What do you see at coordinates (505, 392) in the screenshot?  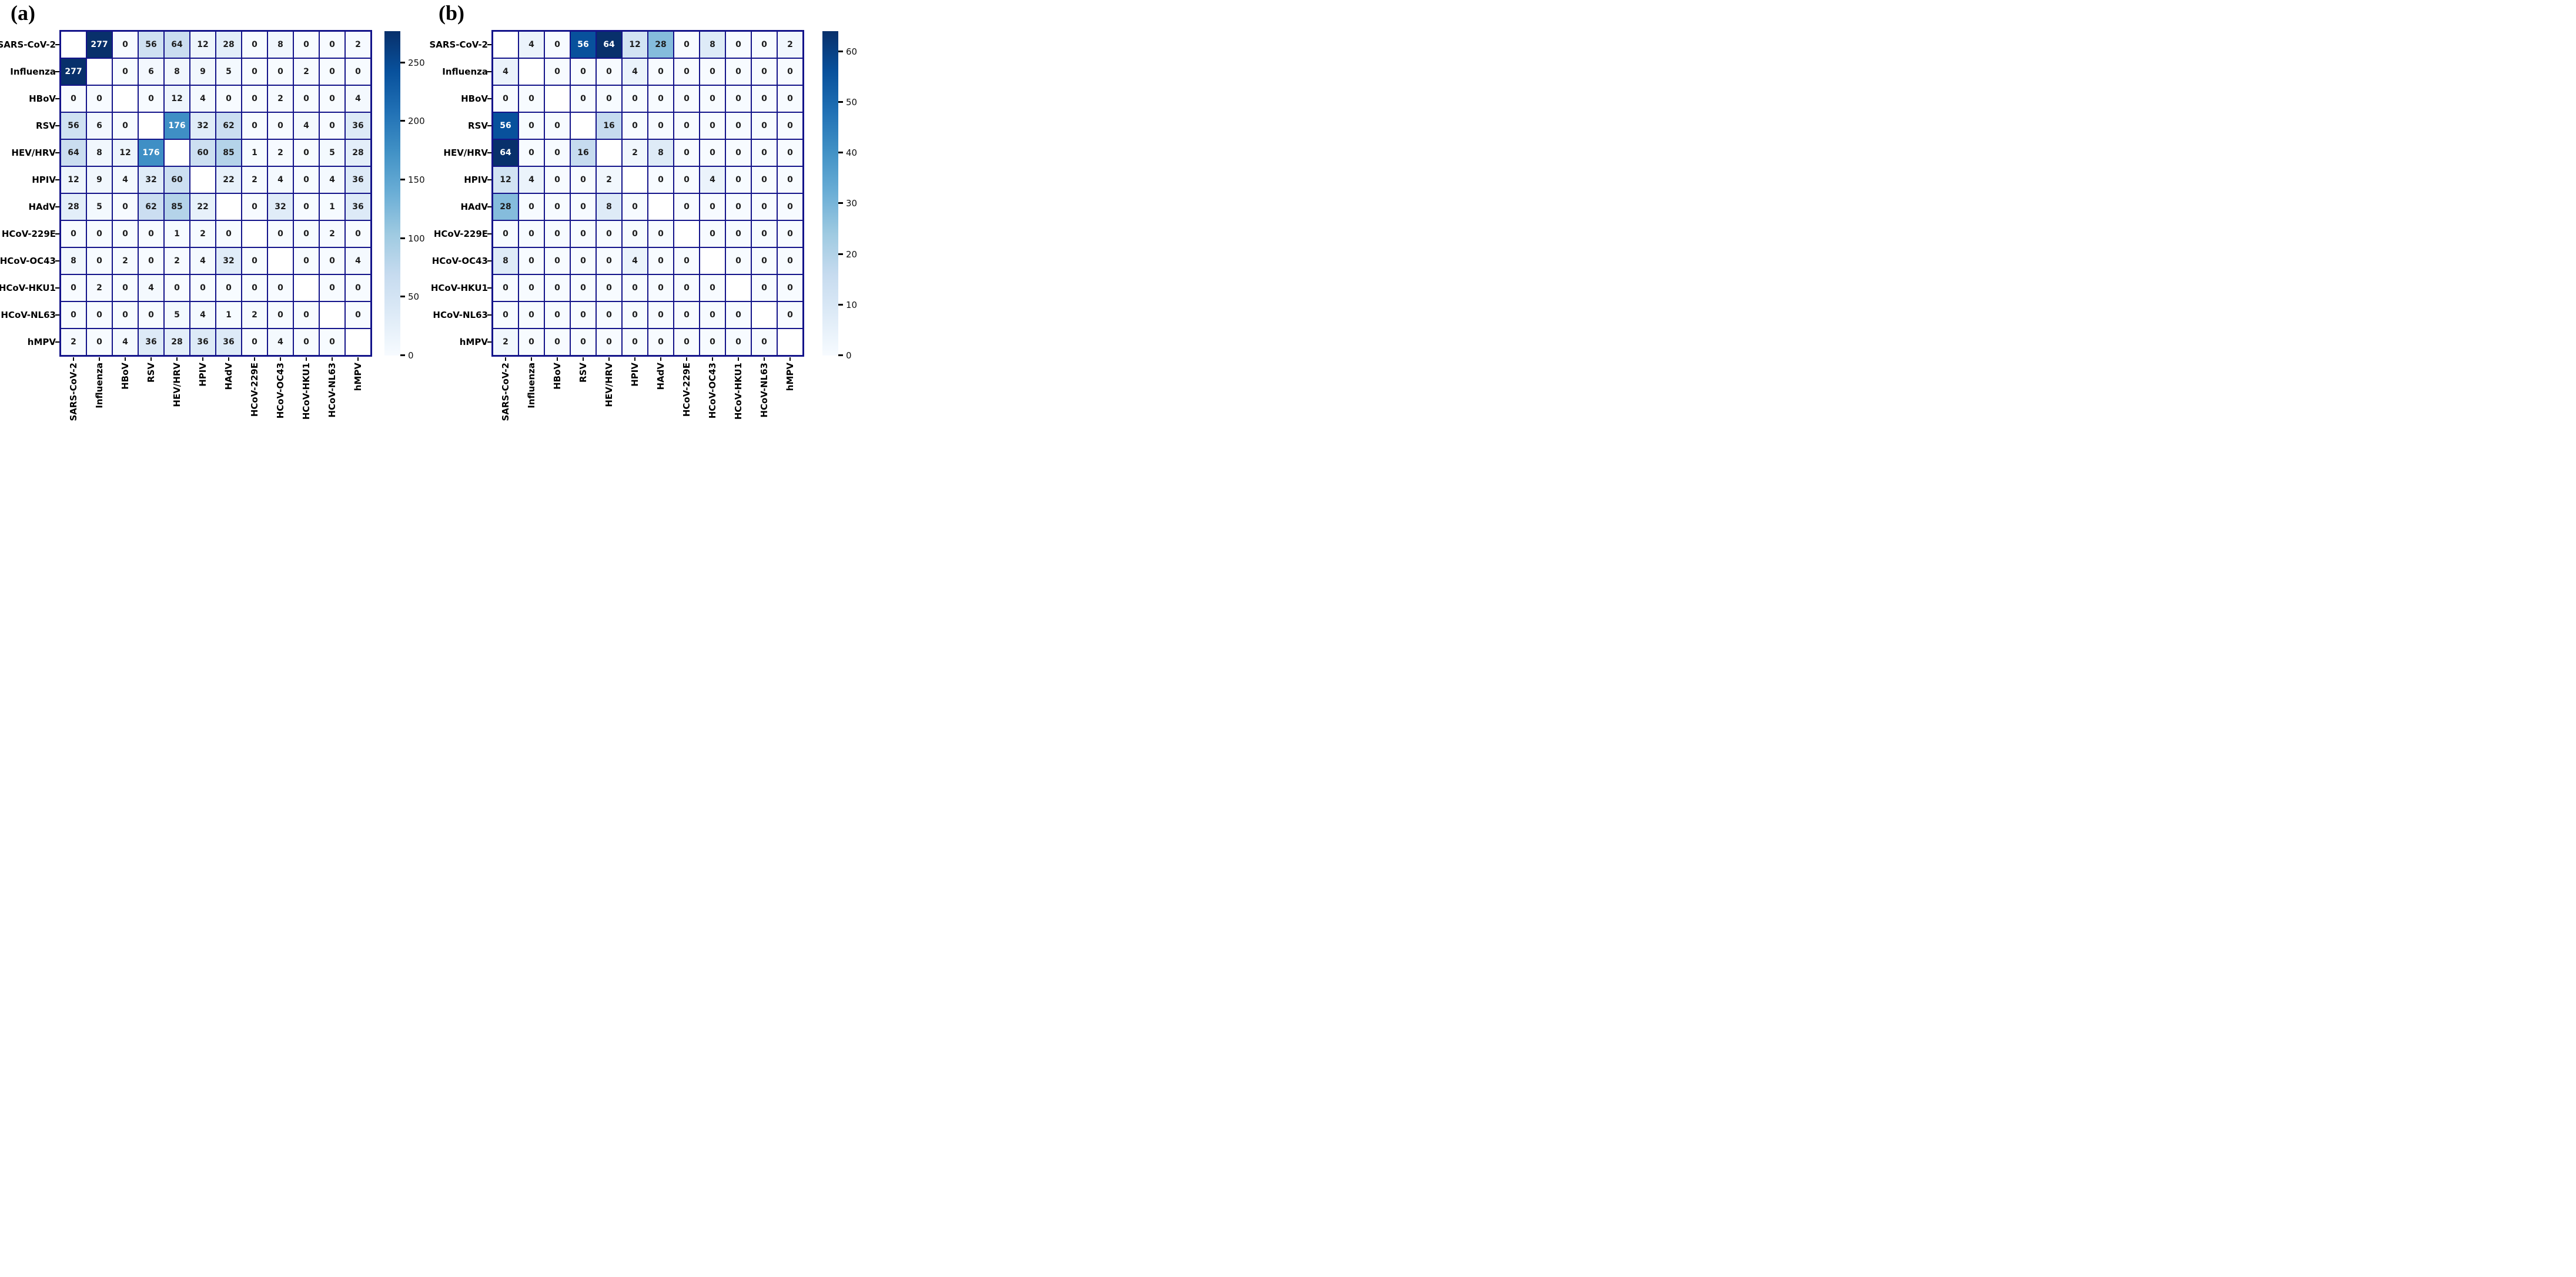 I see `col-label: SARS-CoV-2` at bounding box center [505, 392].